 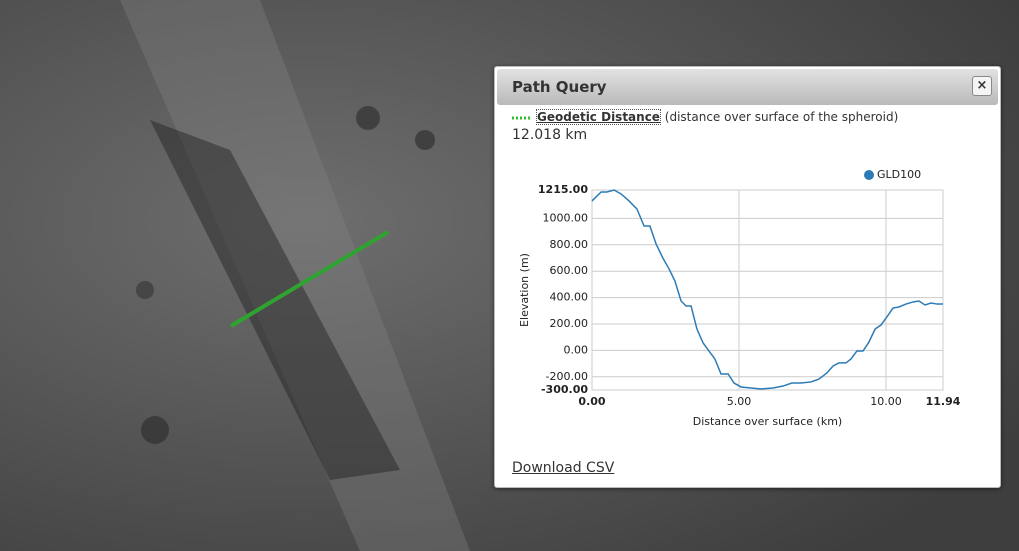 I want to click on panel-header: Path Query ×, so click(x=747, y=87).